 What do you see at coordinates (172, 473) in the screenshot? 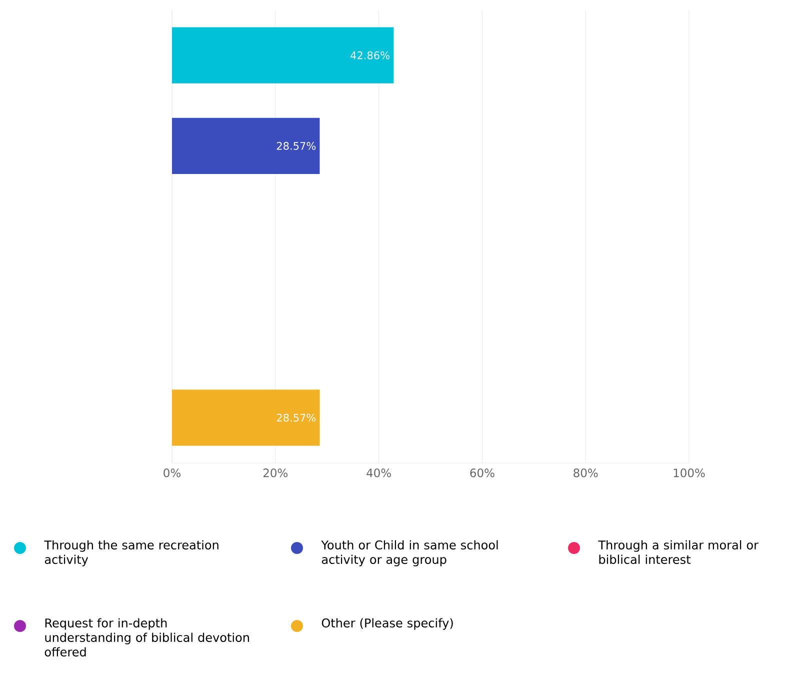
I see `x-tick-label: 0%` at bounding box center [172, 473].